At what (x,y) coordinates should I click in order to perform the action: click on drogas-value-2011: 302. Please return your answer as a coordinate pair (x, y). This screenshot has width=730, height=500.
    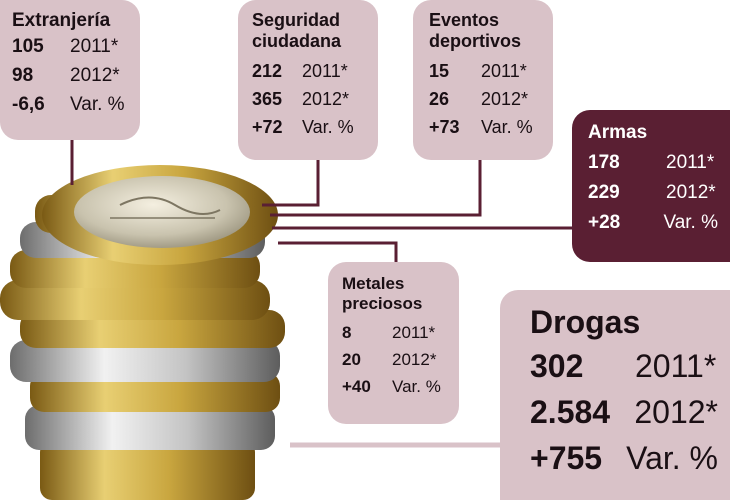
    Looking at the image, I should click on (557, 365).